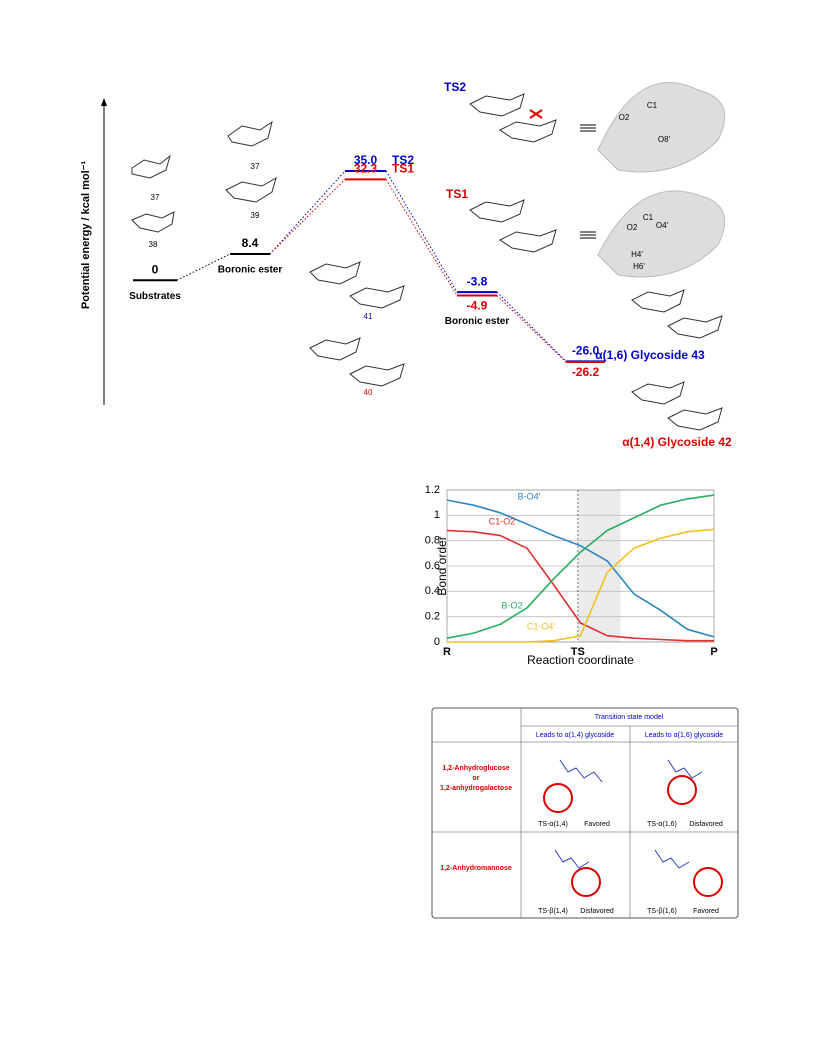  I want to click on structure-title: TS2, so click(455, 87).